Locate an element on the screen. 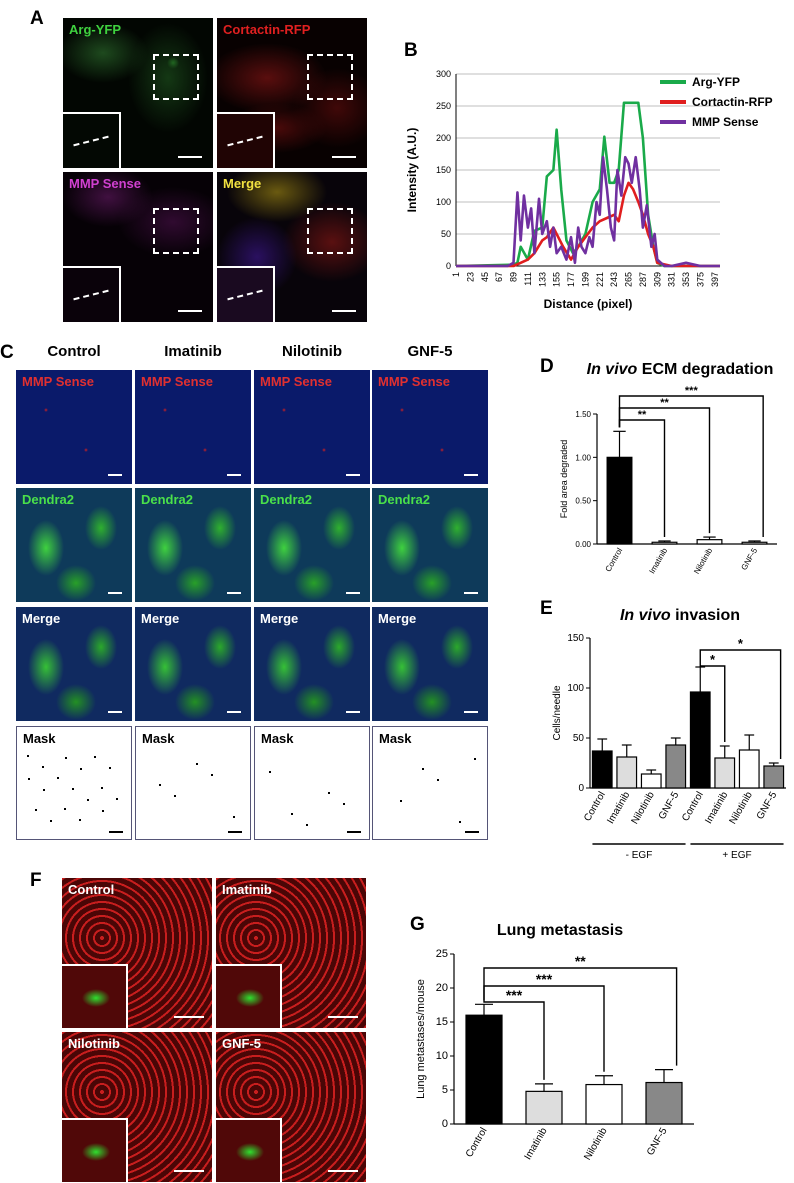  micrograph-label: Arg-YFP is located at coordinates (95, 29).